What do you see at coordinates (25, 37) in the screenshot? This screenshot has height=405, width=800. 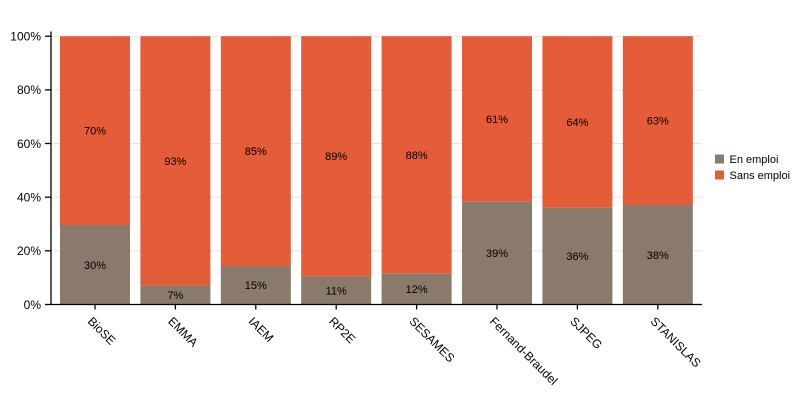 I see `svg-text: 100%` at bounding box center [25, 37].